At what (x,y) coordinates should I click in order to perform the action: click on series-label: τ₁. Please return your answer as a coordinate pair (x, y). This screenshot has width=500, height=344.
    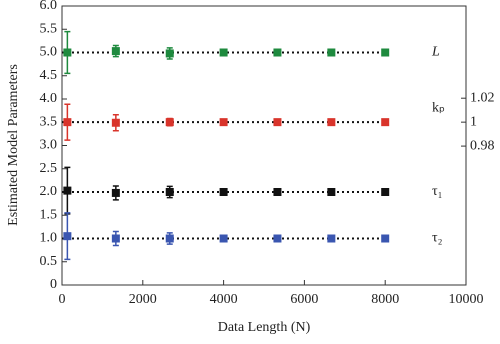
    Looking at the image, I should click on (437, 191).